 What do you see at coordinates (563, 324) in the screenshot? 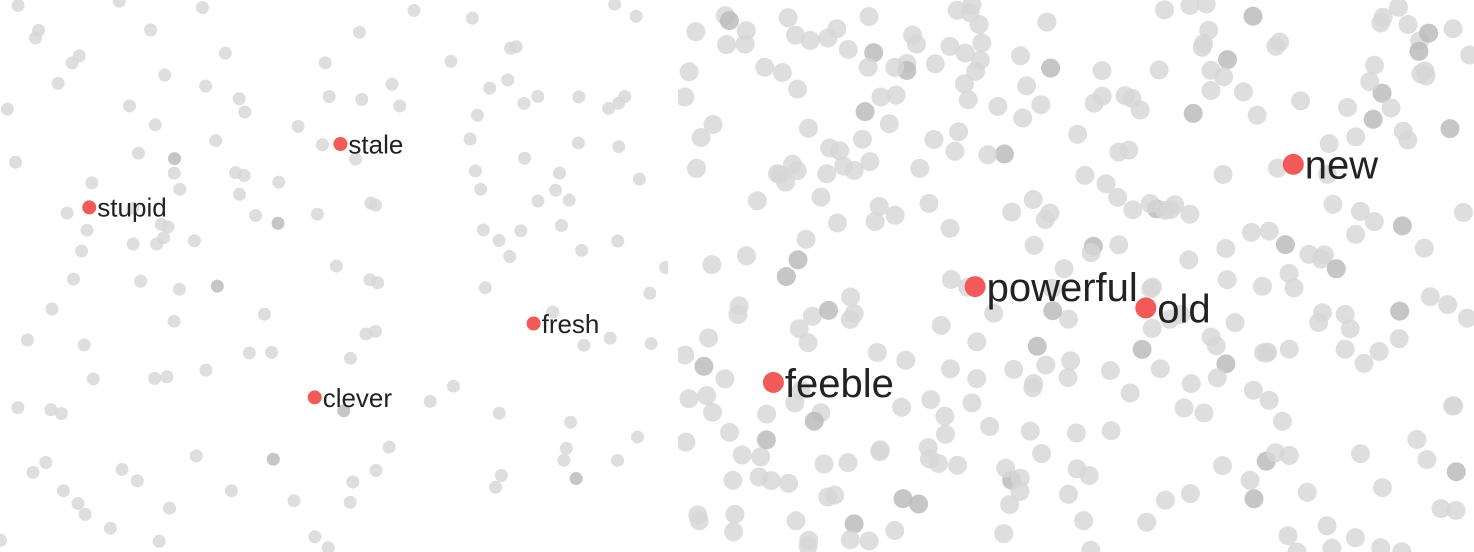
I see `highlight-fresh: fresh` at bounding box center [563, 324].